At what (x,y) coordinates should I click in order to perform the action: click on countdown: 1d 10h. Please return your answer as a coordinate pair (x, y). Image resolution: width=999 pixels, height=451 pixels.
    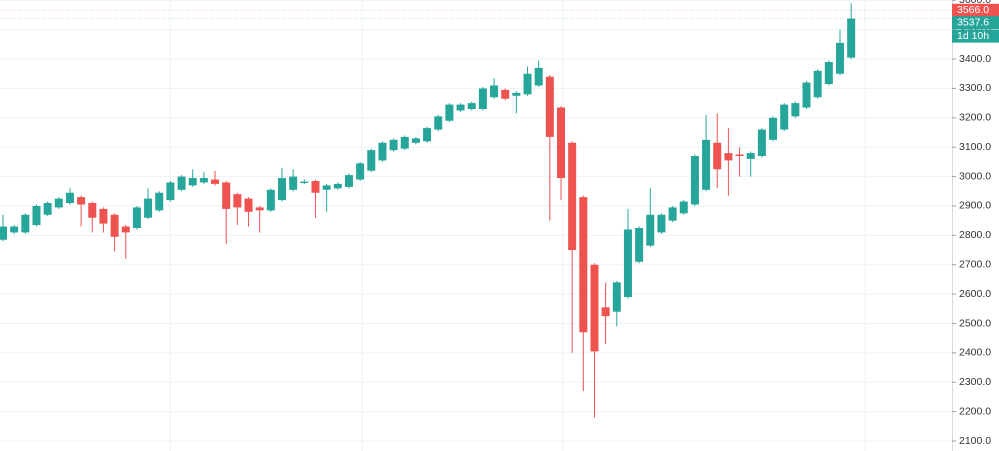
    Looking at the image, I should click on (973, 36).